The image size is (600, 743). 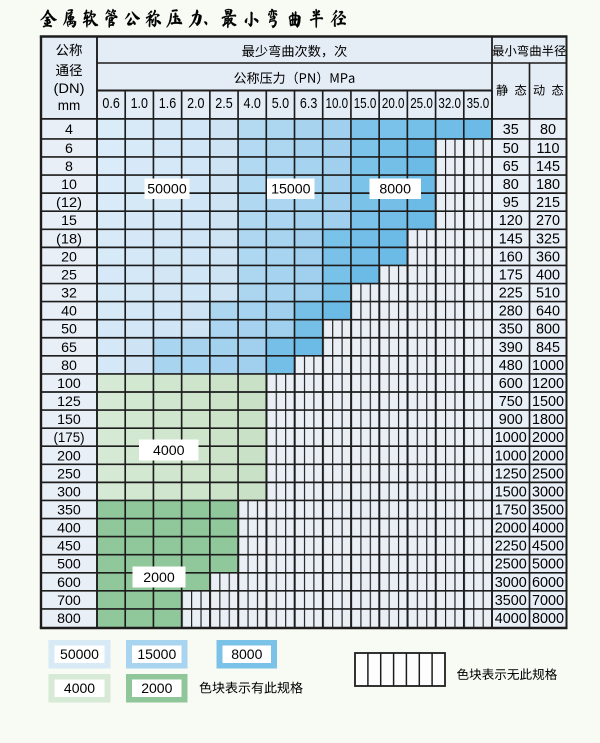 I want to click on svg-text: 25, so click(x=69, y=276).